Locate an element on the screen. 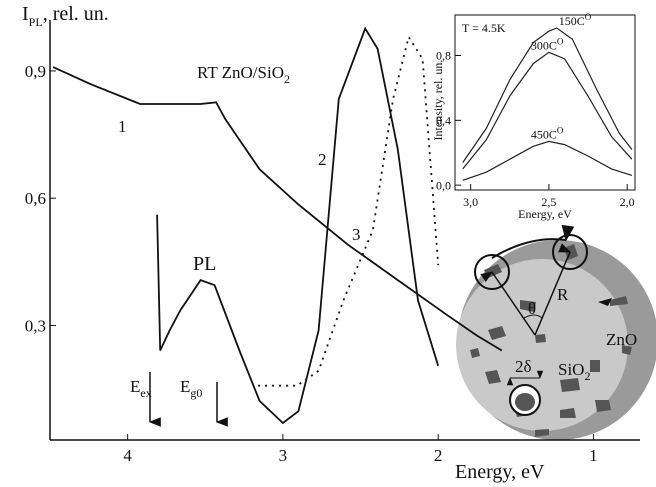  text: SiO is located at coordinates (571, 369).